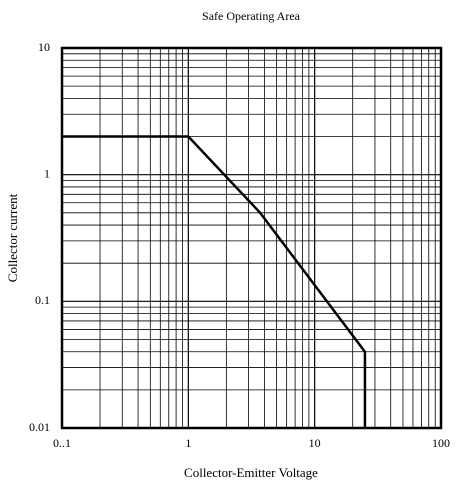 This screenshot has height=487, width=460. Describe the element at coordinates (42, 300) in the screenshot. I see `y-tick-label: 0.1` at that location.